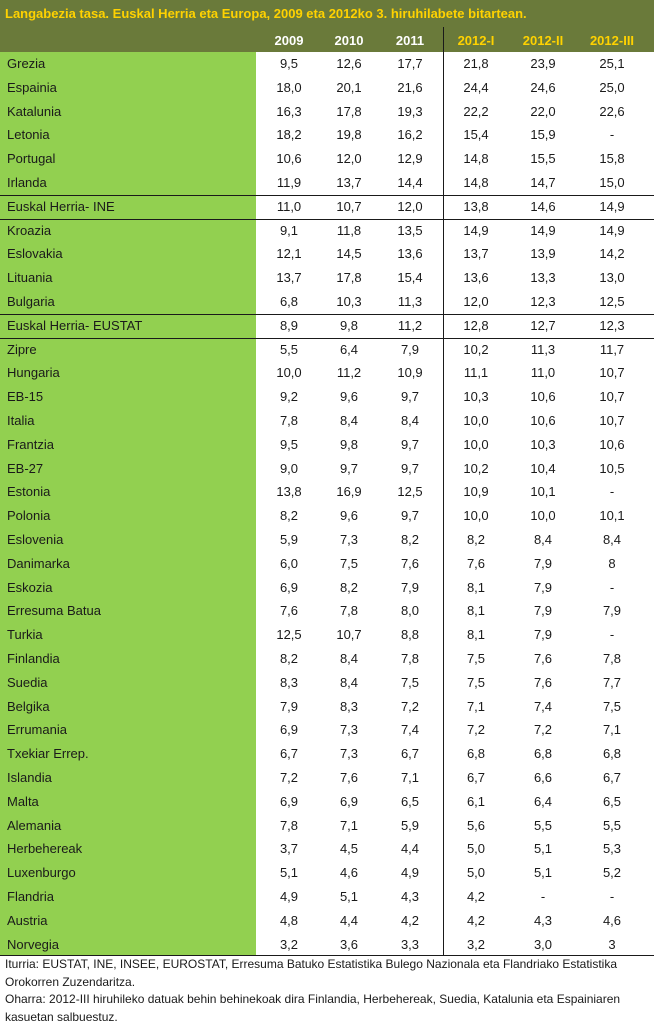 This screenshot has width=654, height=1026. Describe the element at coordinates (612, 873) in the screenshot. I see `value-cell: 5,2` at that location.